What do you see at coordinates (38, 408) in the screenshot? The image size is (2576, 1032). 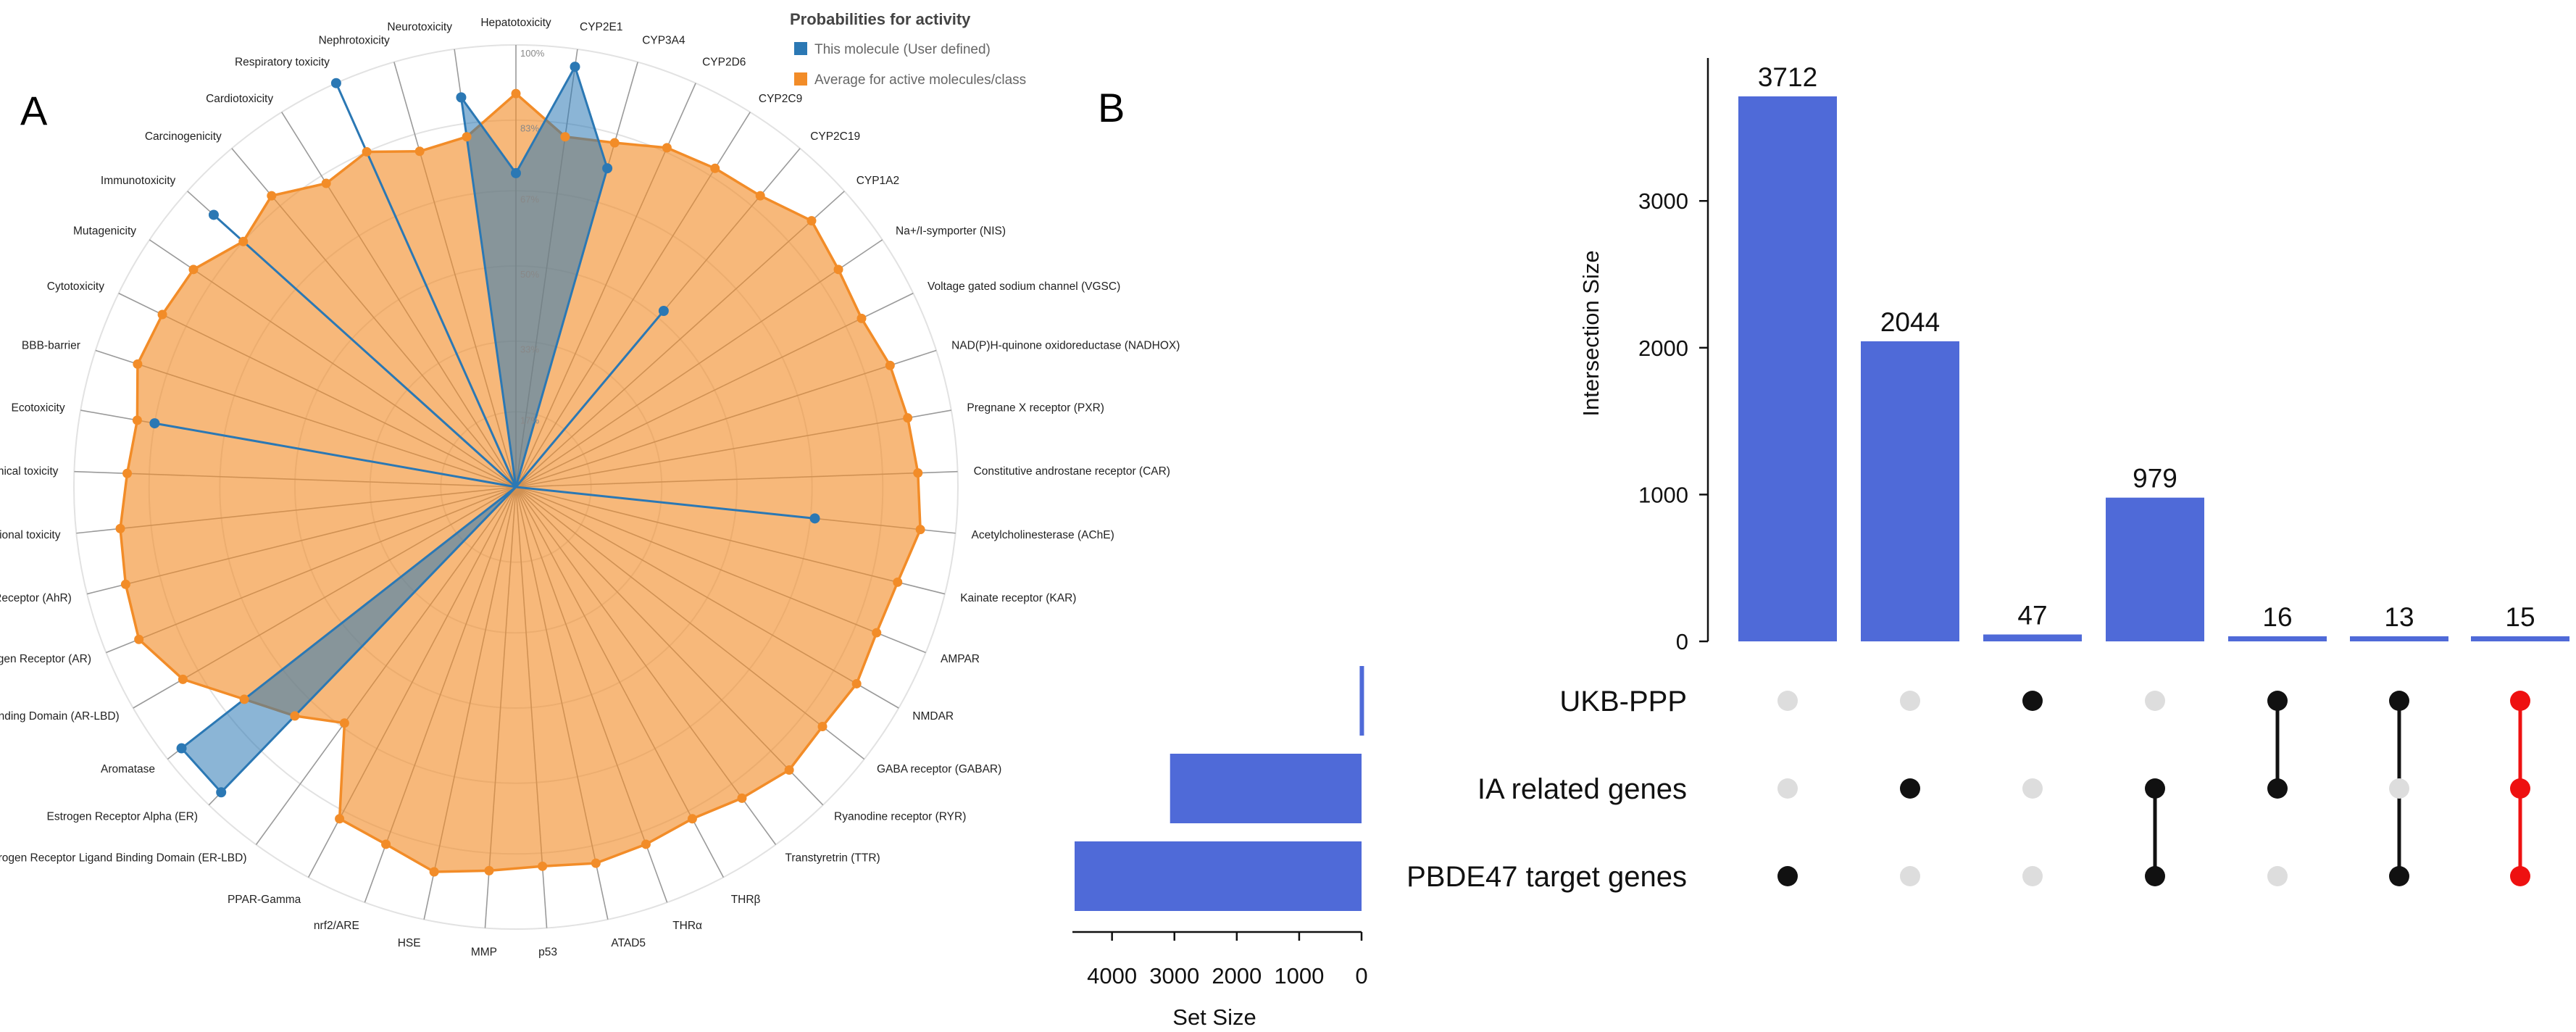 I see `radar-category-label: Ecotoxicity` at bounding box center [38, 408].